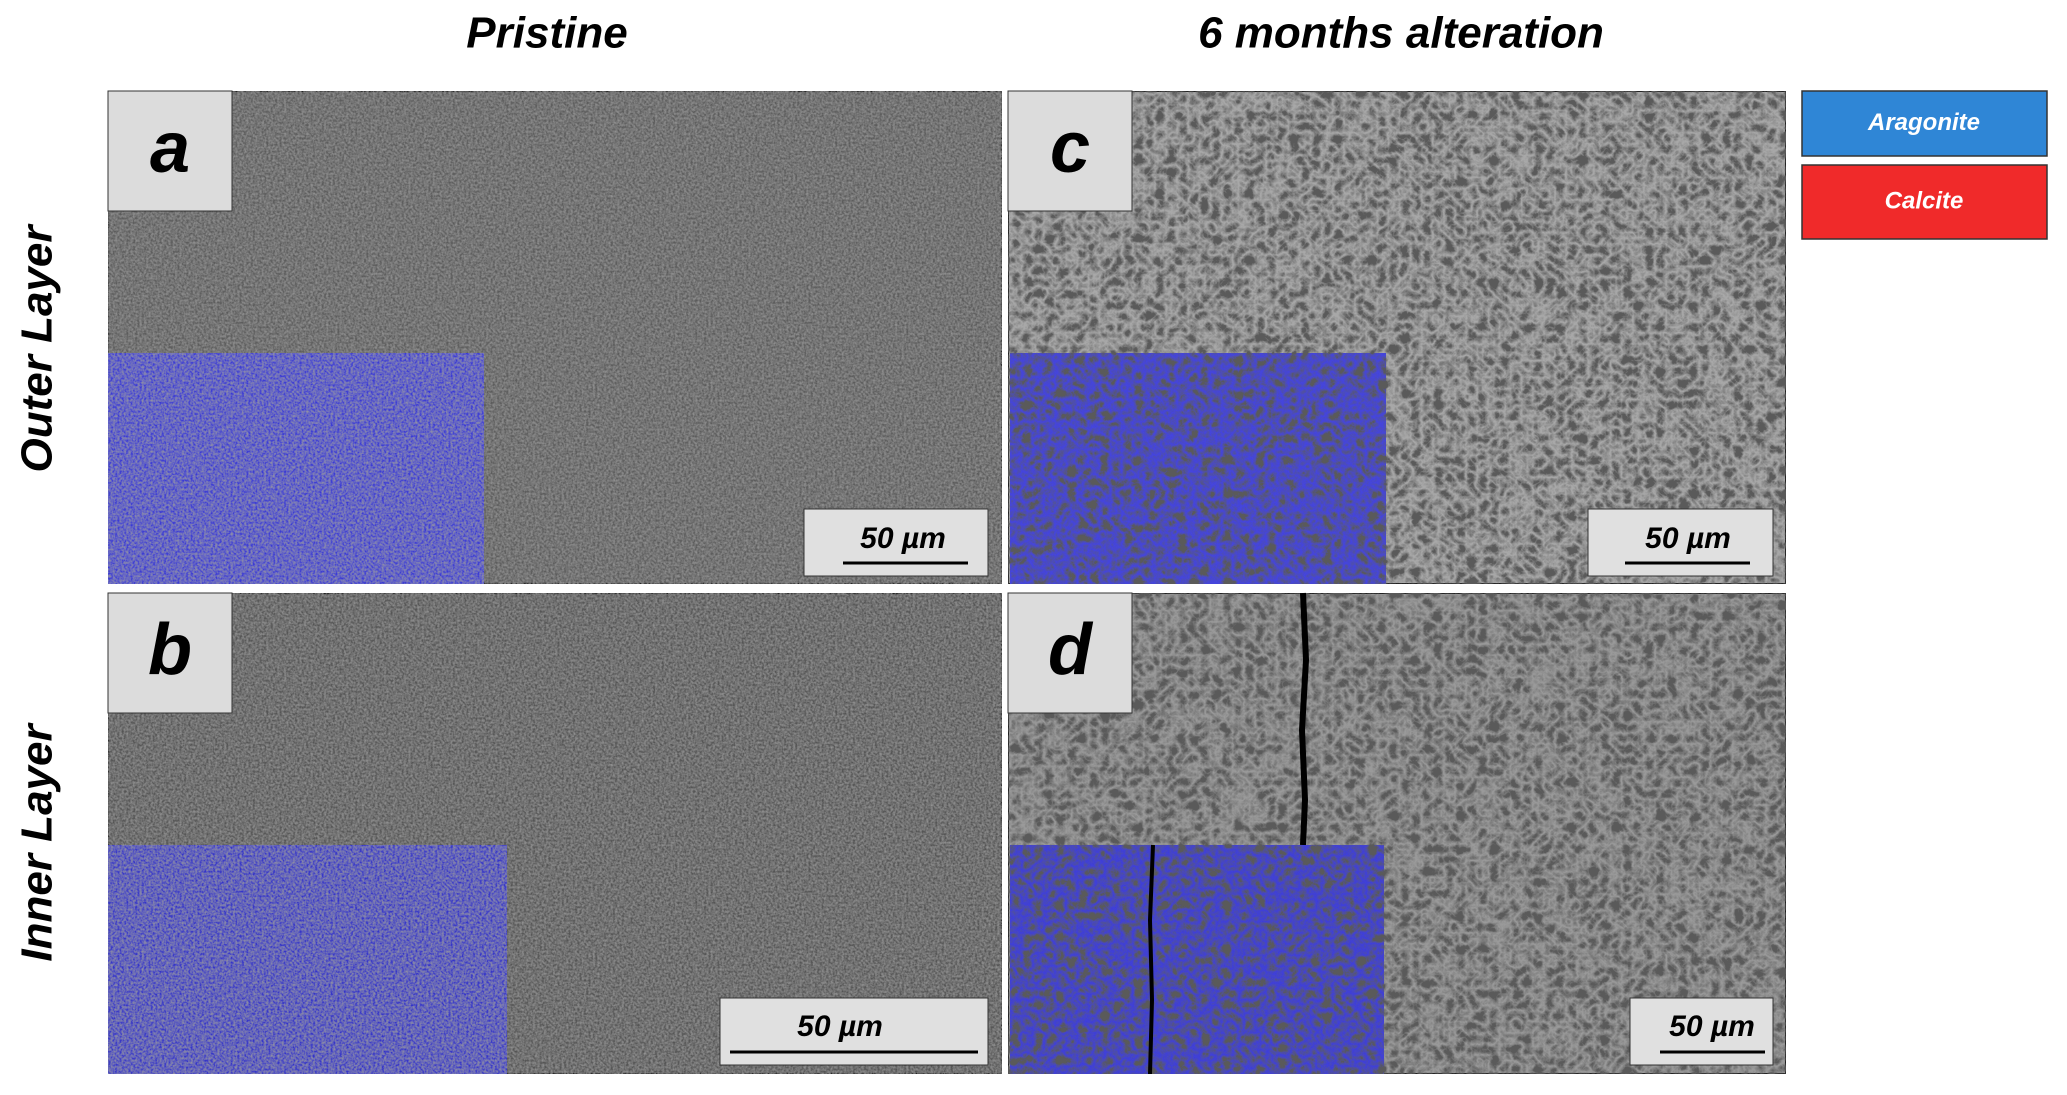 This screenshot has height=1095, width=2067. What do you see at coordinates (1070, 148) in the screenshot?
I see `panel-letter: c` at bounding box center [1070, 148].